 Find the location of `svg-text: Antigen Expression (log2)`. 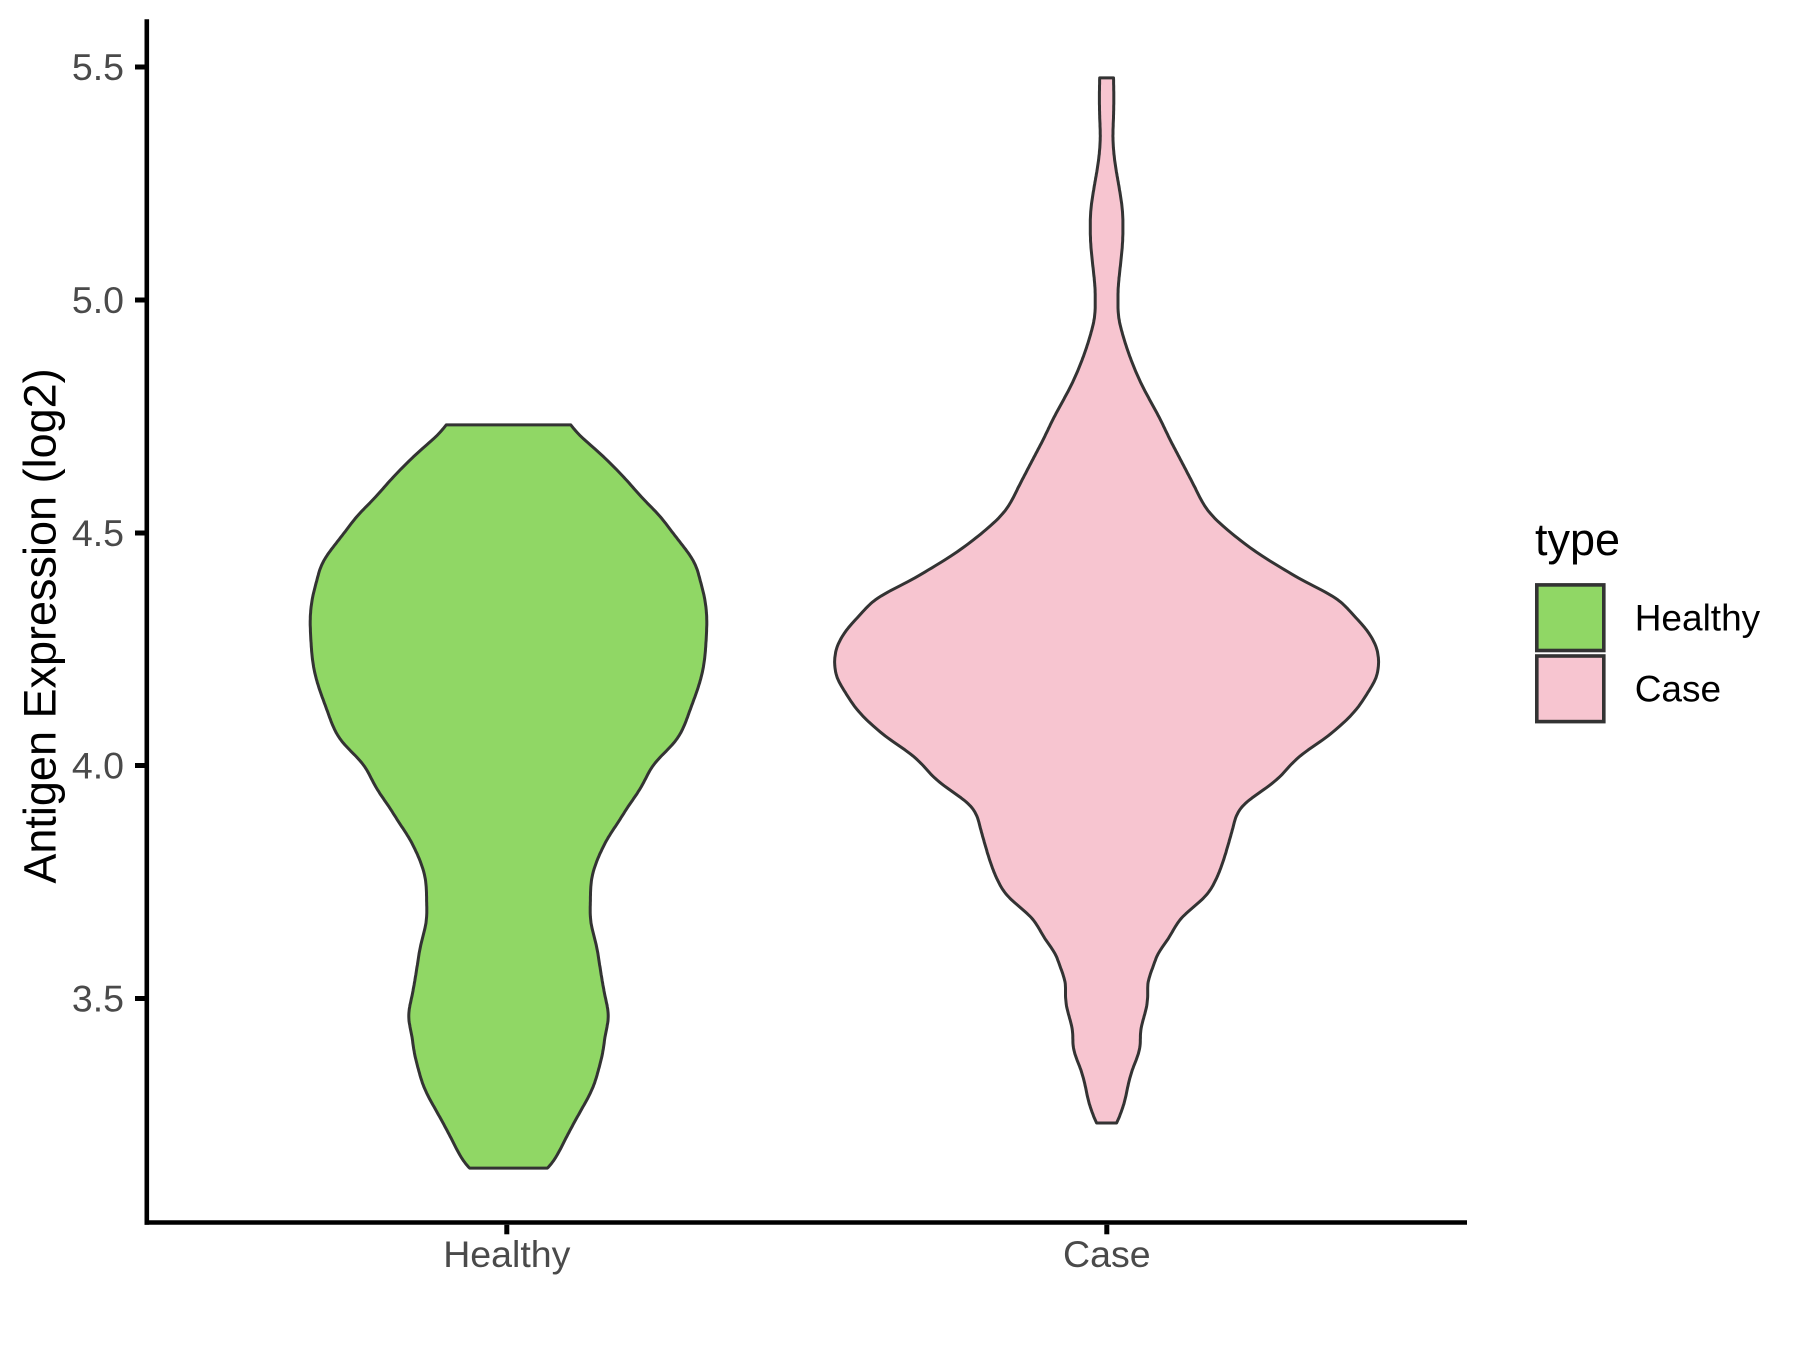

svg-text: Antigen Expression (log2) is located at coordinates (40, 625).